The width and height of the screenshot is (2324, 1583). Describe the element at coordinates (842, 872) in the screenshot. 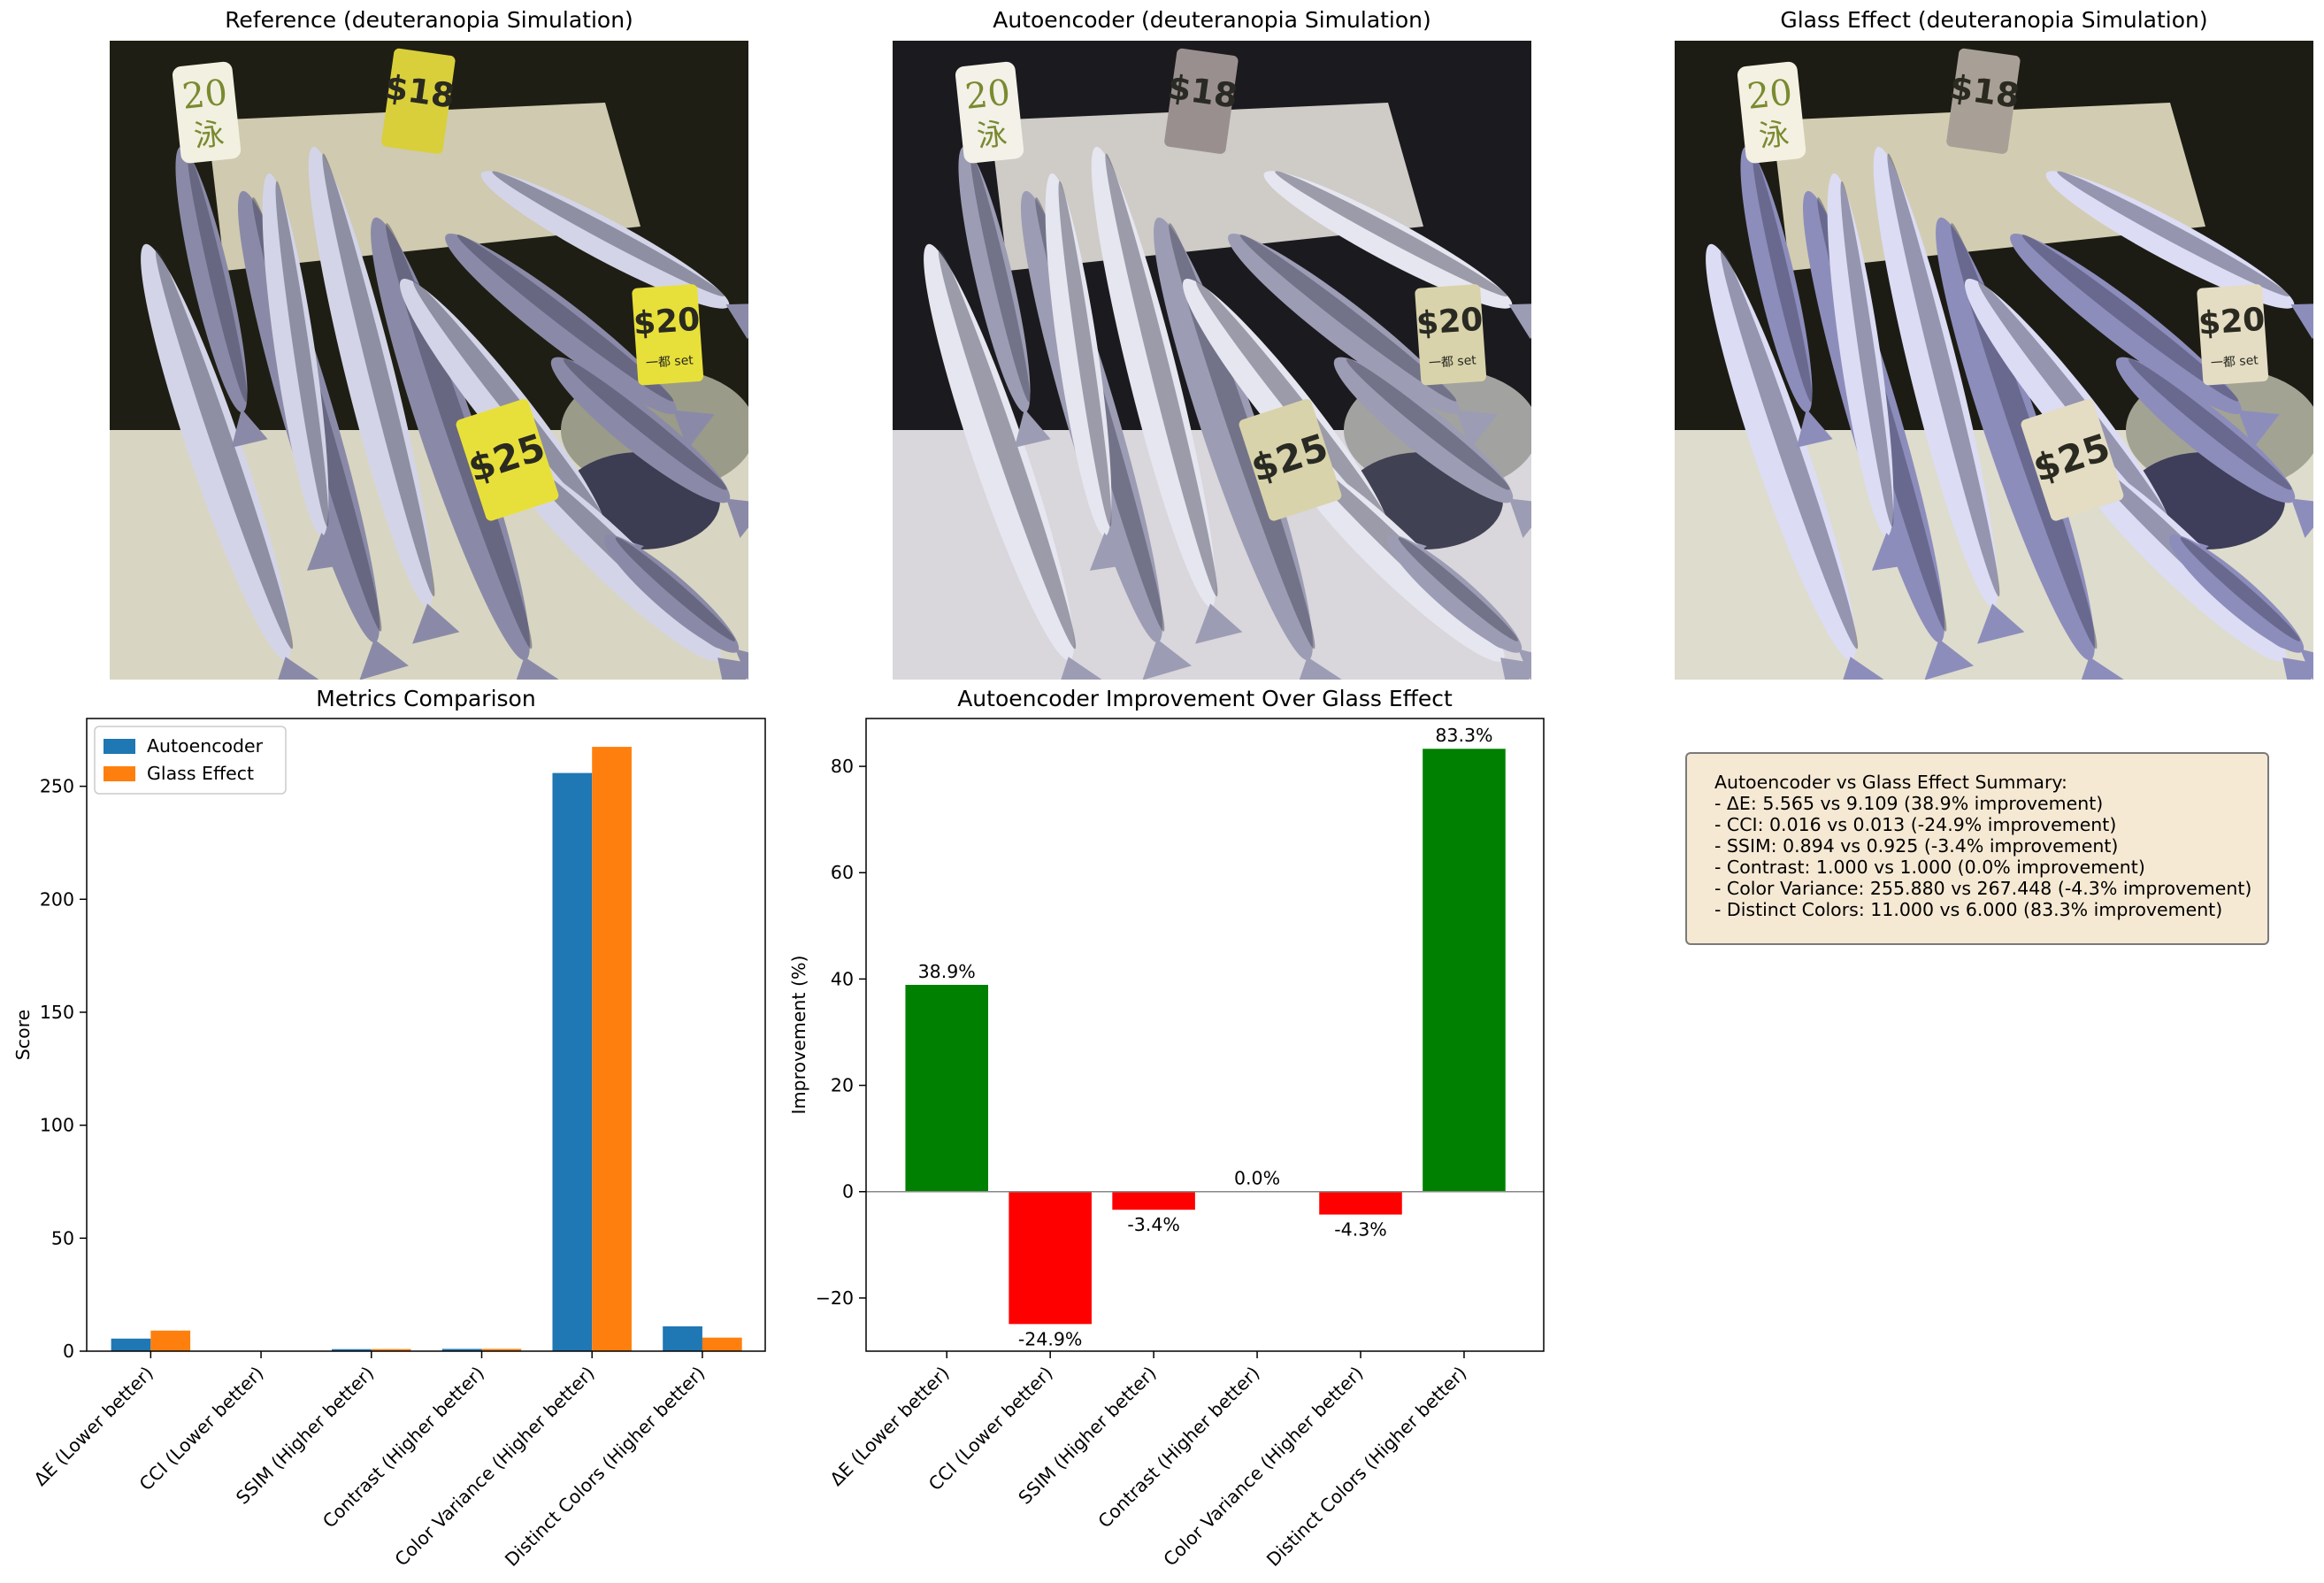

I see `improvement-y-tick-label: 60` at that location.